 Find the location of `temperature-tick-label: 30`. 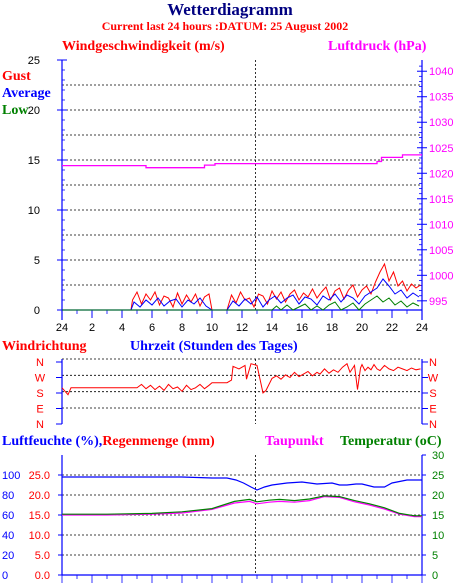

temperature-tick-label: 30 is located at coordinates (438, 456).